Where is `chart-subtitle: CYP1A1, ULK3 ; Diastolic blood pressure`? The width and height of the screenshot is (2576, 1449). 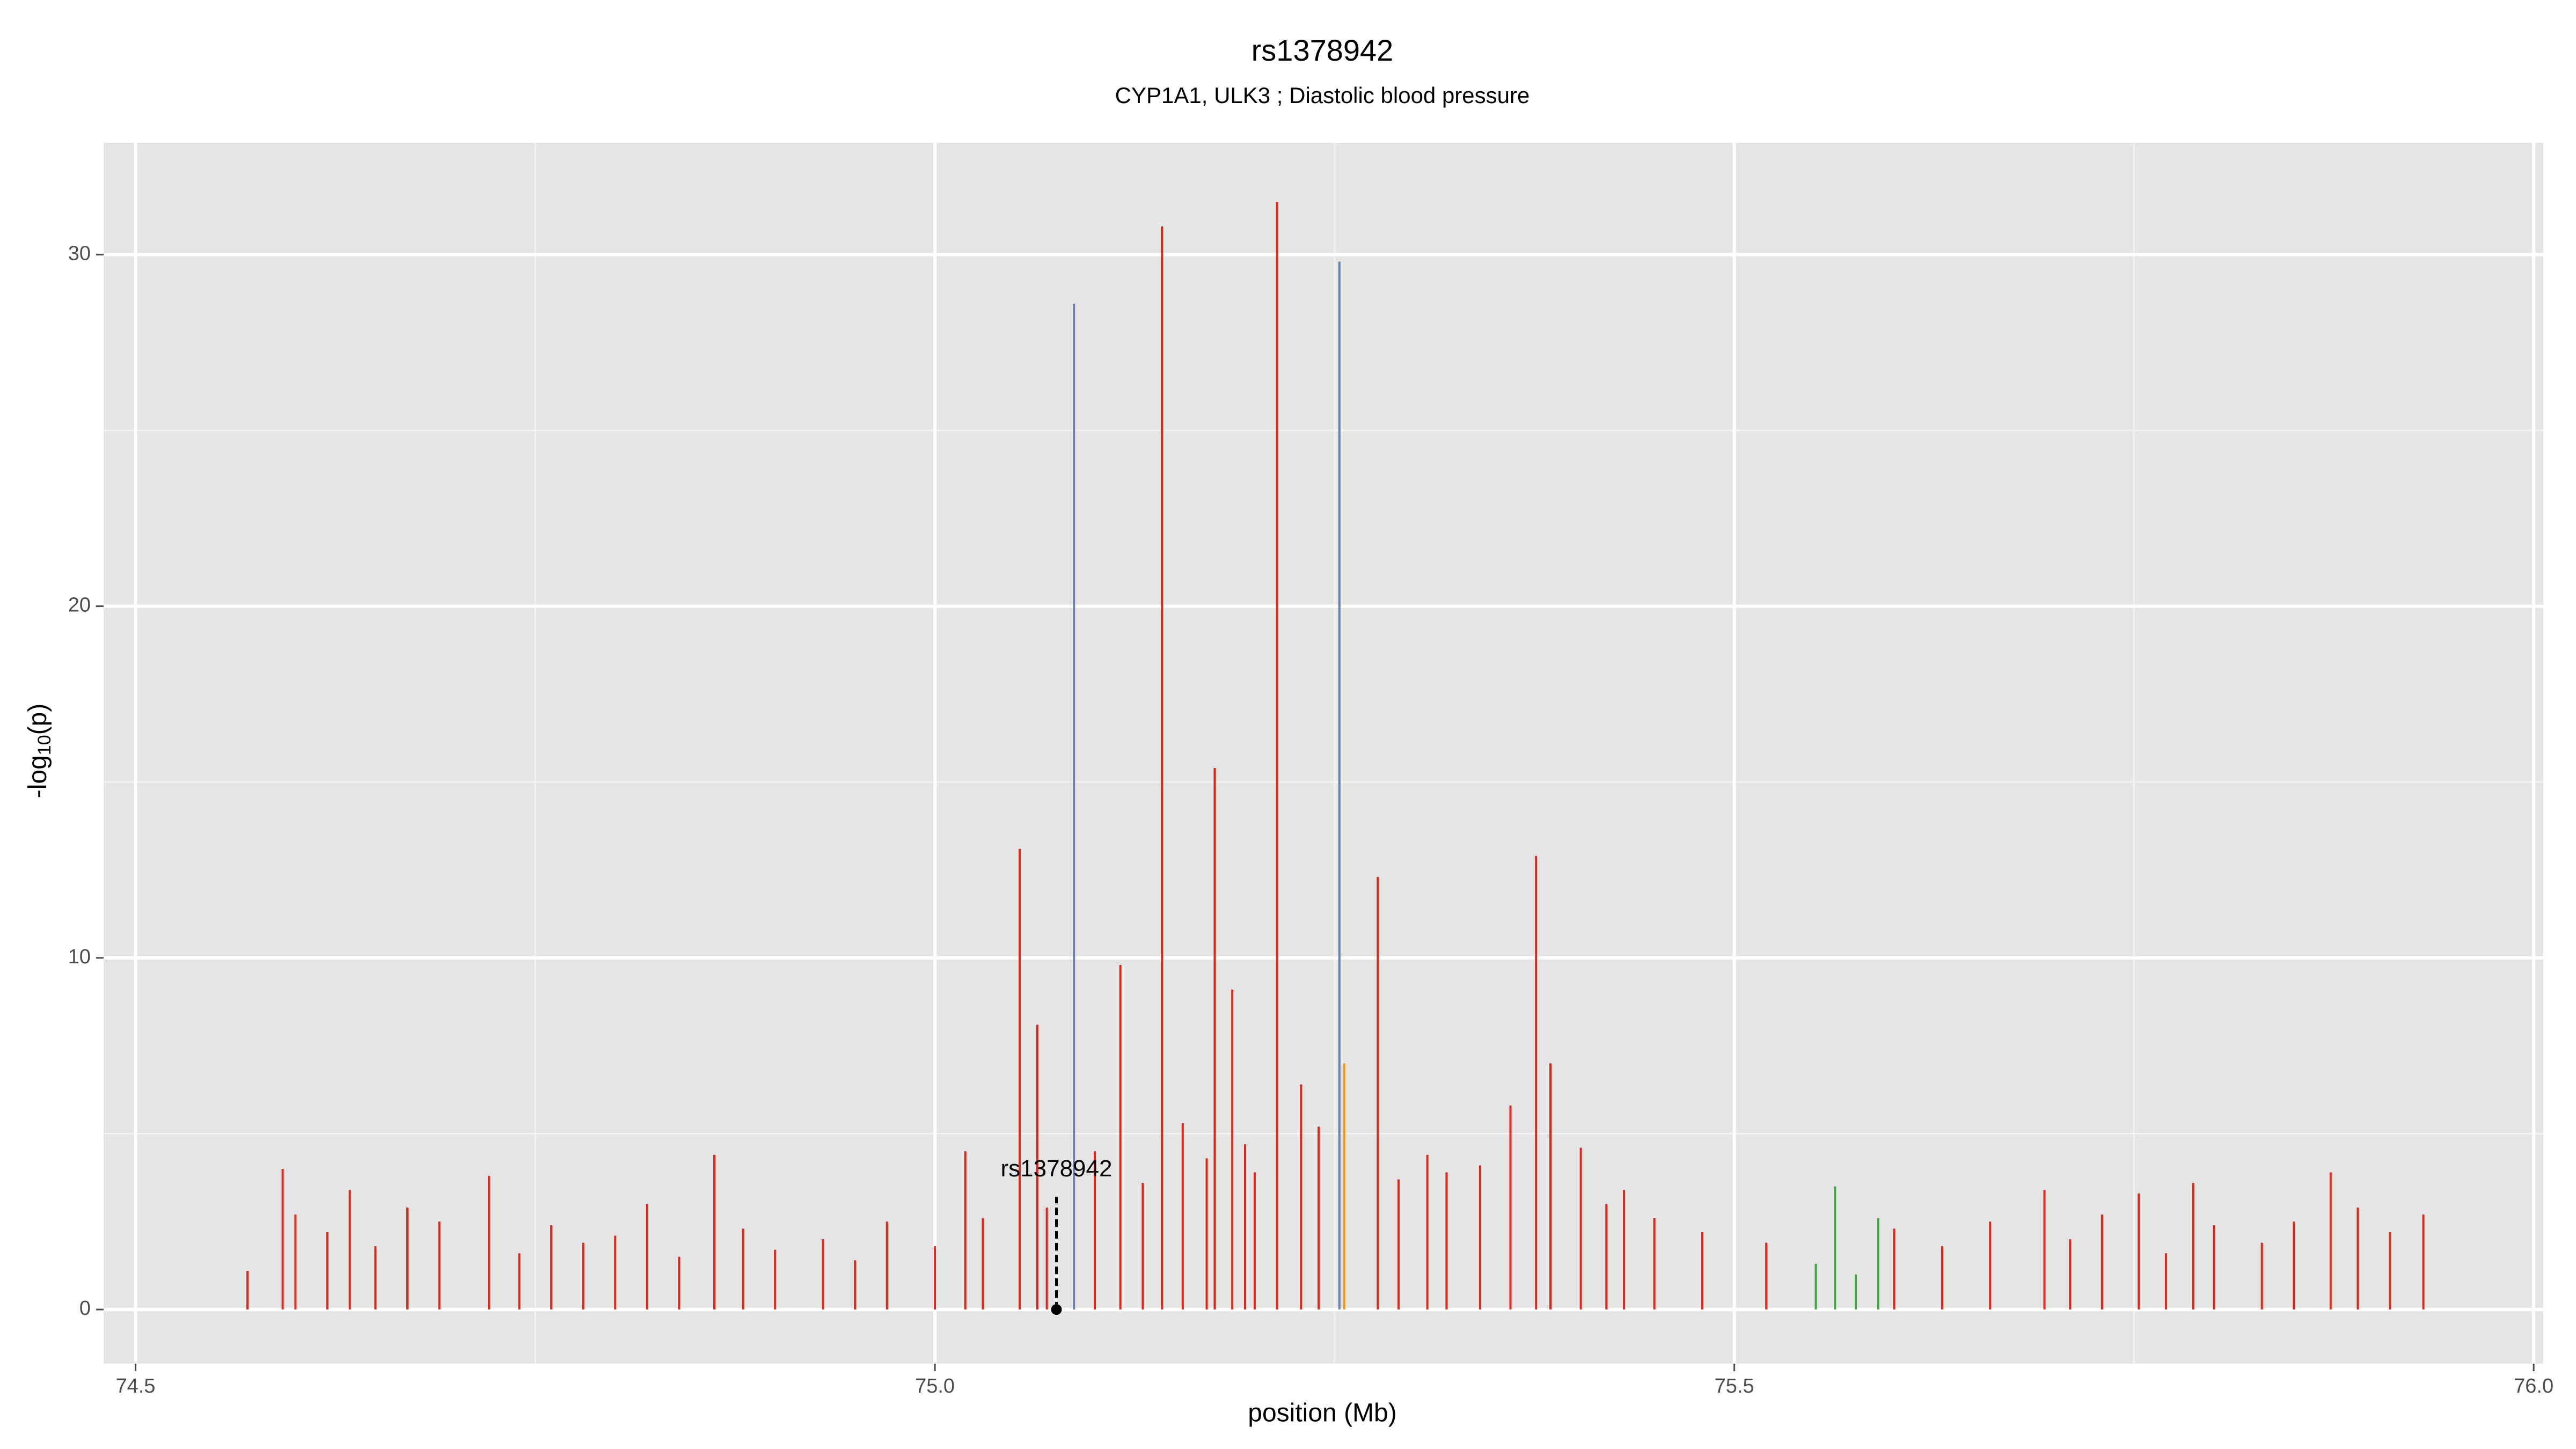 chart-subtitle: CYP1A1, ULK3 ; Diastolic blood pressure is located at coordinates (1322, 95).